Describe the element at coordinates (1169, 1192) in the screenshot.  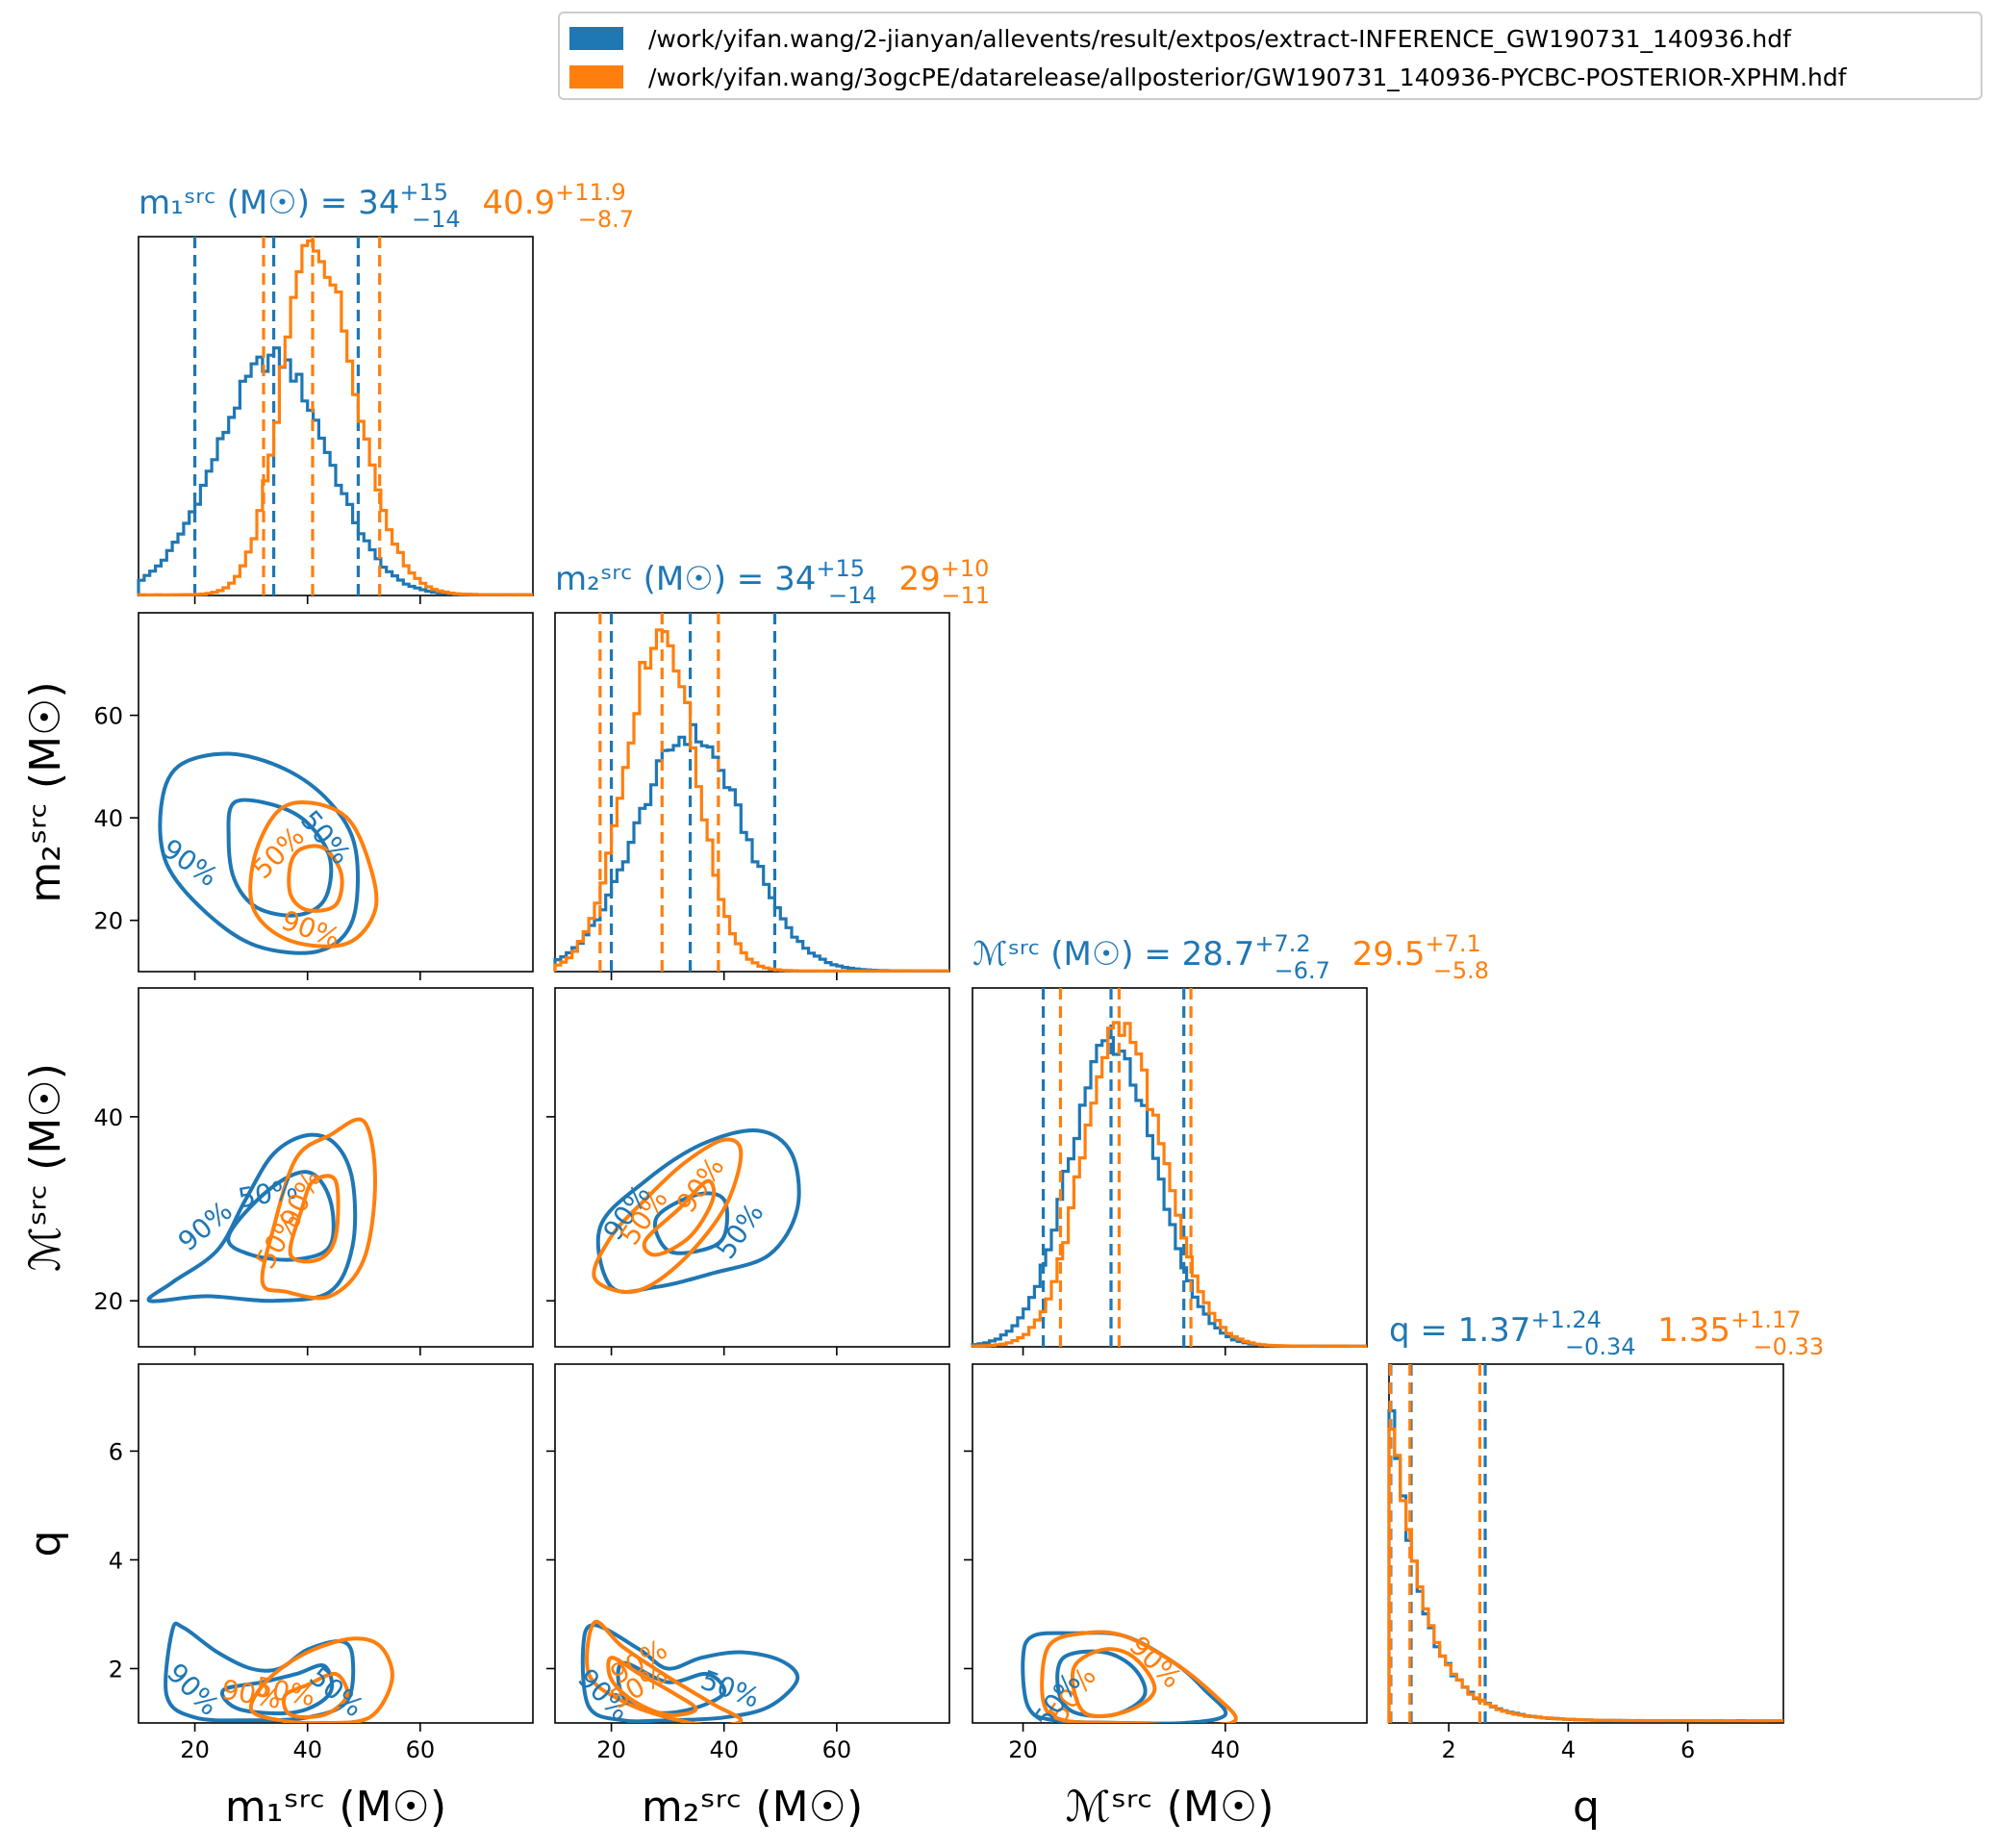
I see `histogram-mchirp-blue` at that location.